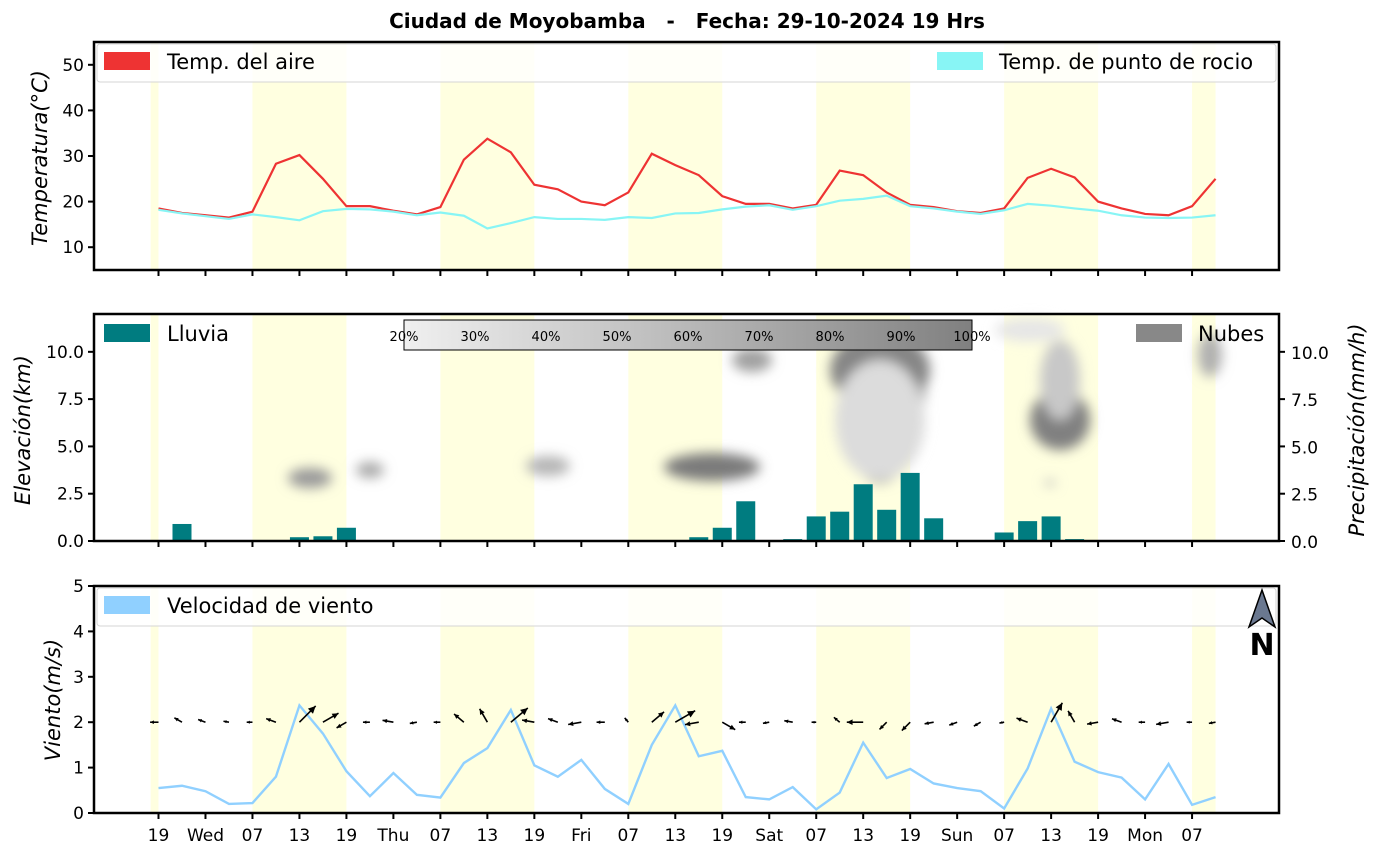  I want to click on temperature-x-ticks, so click(675, 273).